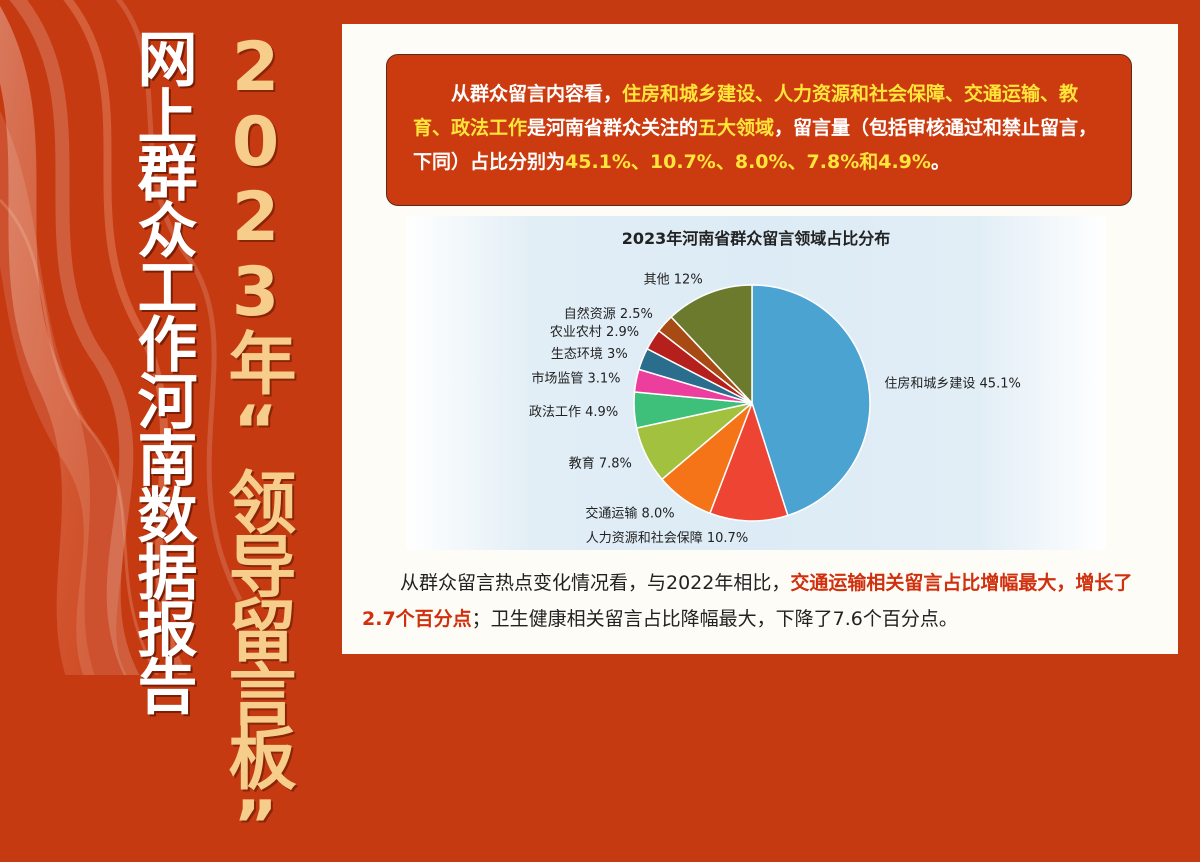 The image size is (1200, 862). I want to click on summary-five: 五大领域, so click(736, 128).